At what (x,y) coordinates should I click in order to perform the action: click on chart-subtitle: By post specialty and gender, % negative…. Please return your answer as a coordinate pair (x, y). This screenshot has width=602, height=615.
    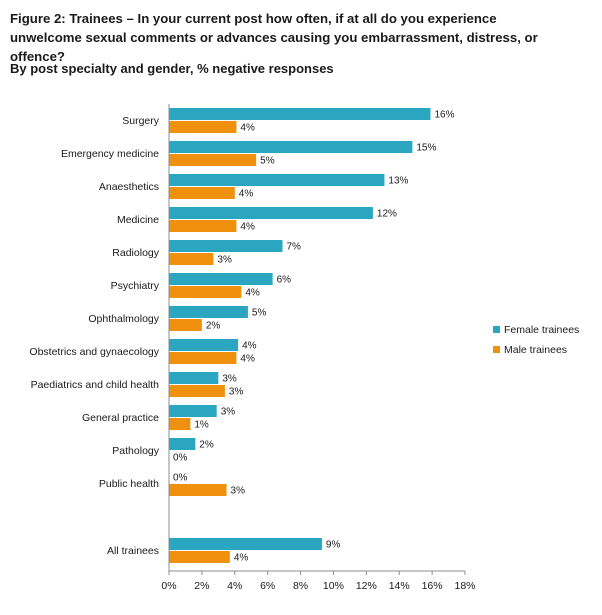
    Looking at the image, I should click on (172, 68).